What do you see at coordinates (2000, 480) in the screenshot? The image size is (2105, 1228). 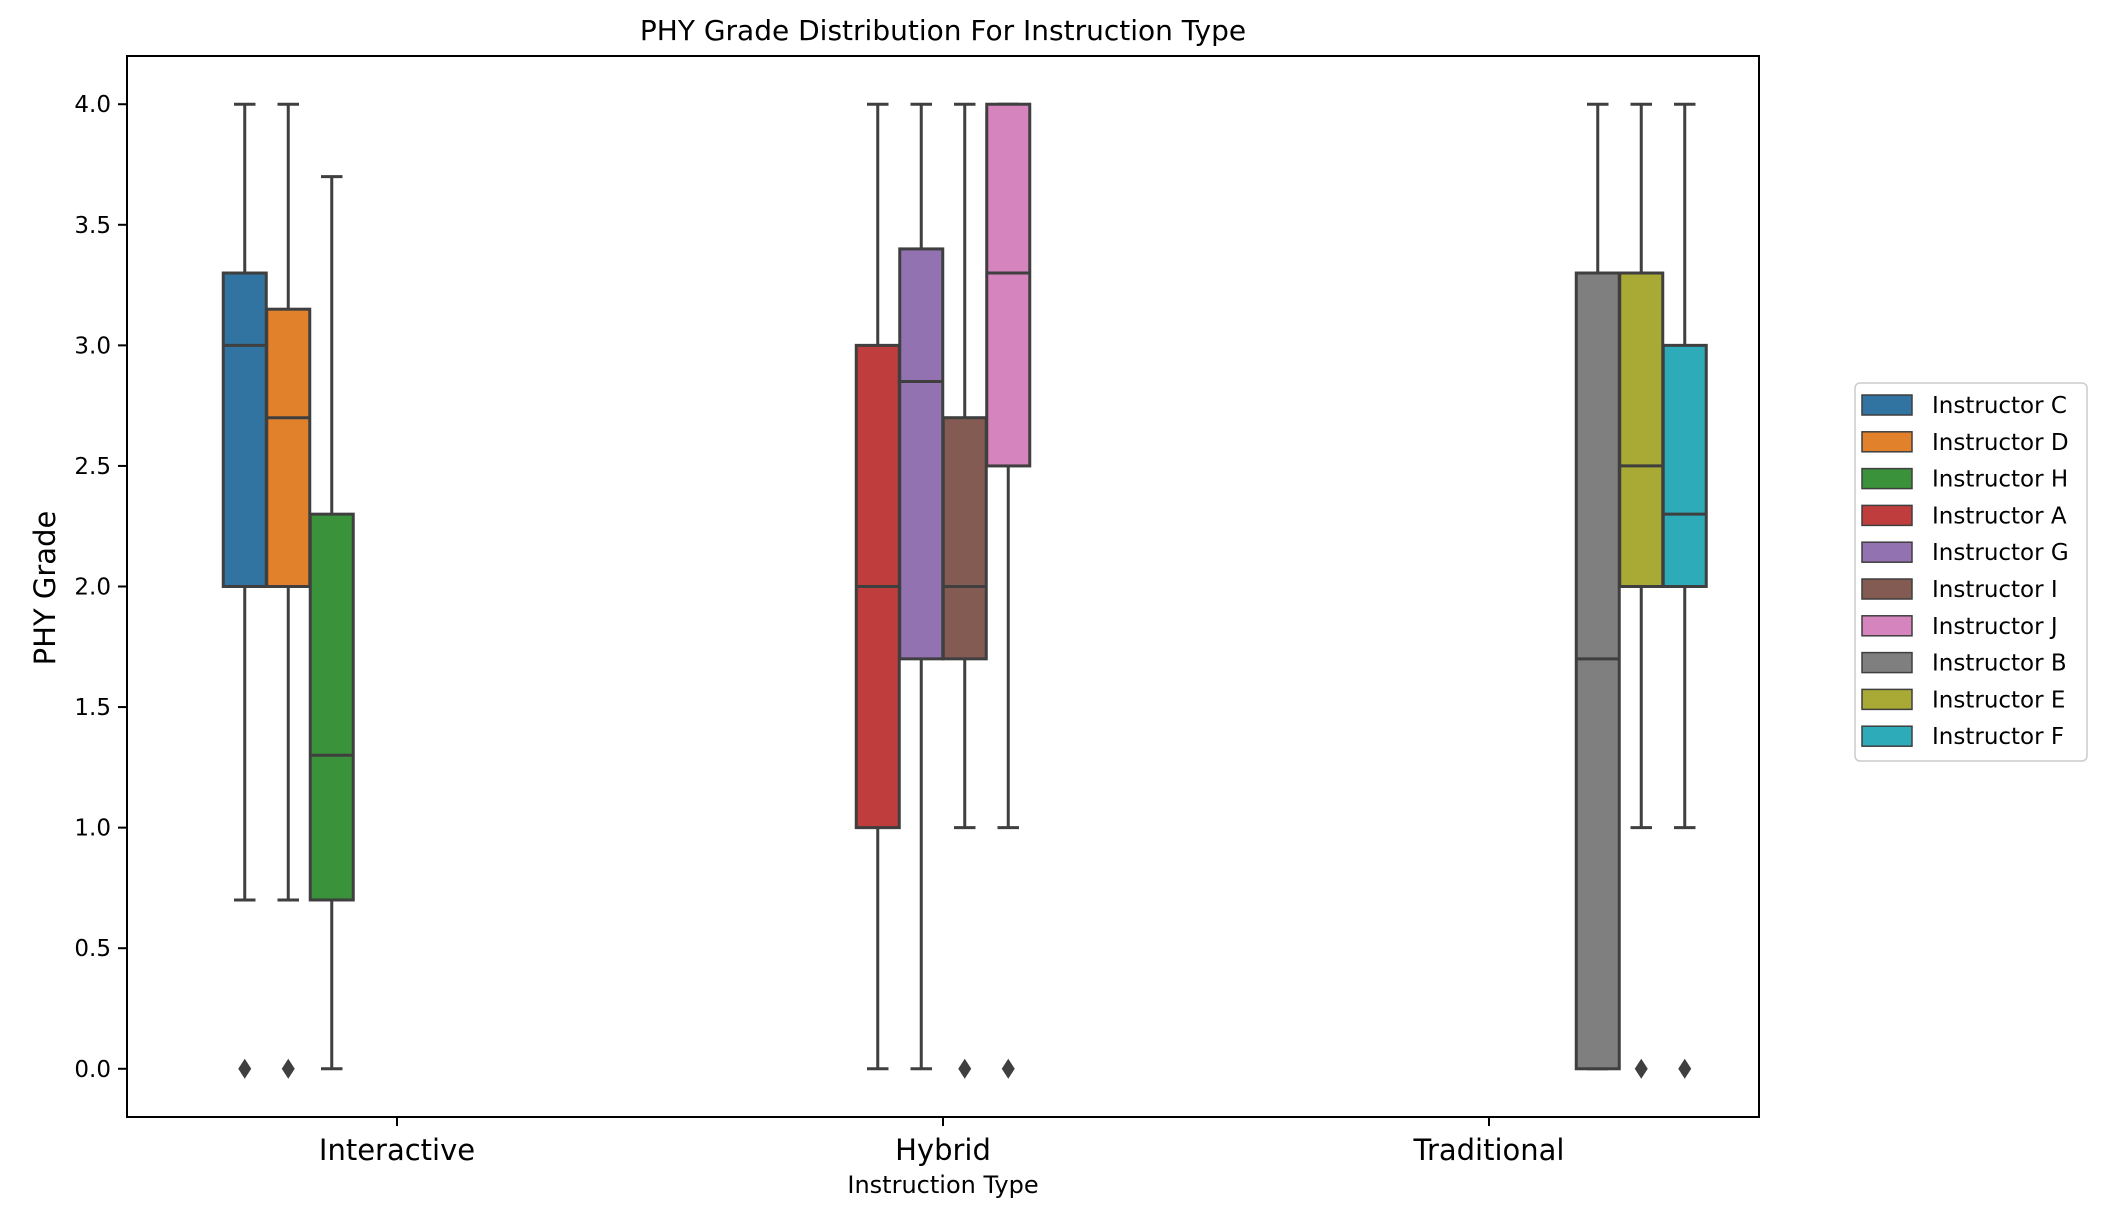 I see `legend-label: Instructor H` at bounding box center [2000, 480].